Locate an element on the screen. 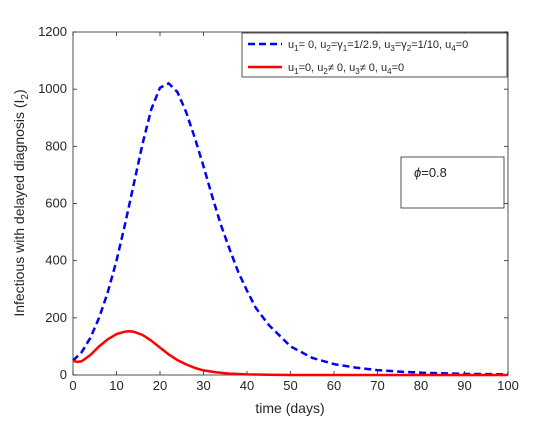  x-axis-label: time (days) is located at coordinates (289, 408).